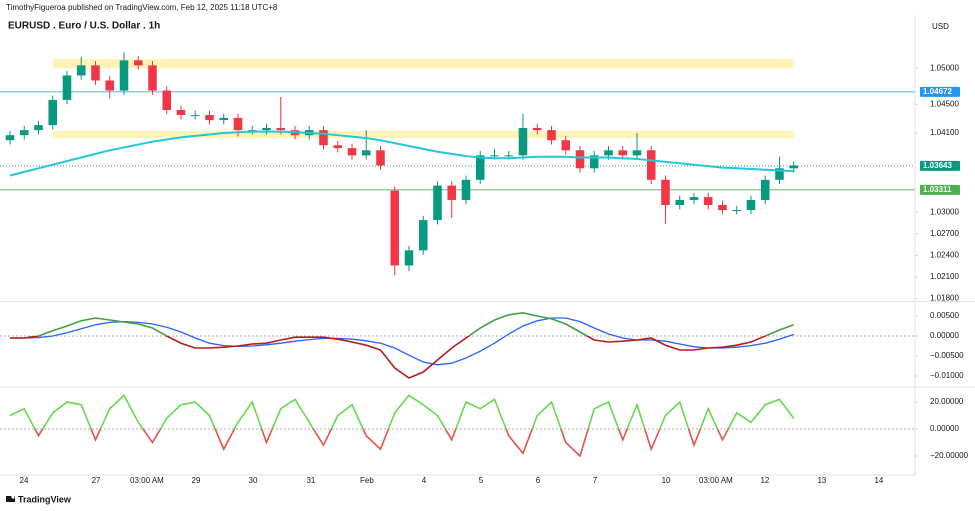 The width and height of the screenshot is (975, 511). Describe the element at coordinates (424, 480) in the screenshot. I see `x-tick-label: 4` at that location.